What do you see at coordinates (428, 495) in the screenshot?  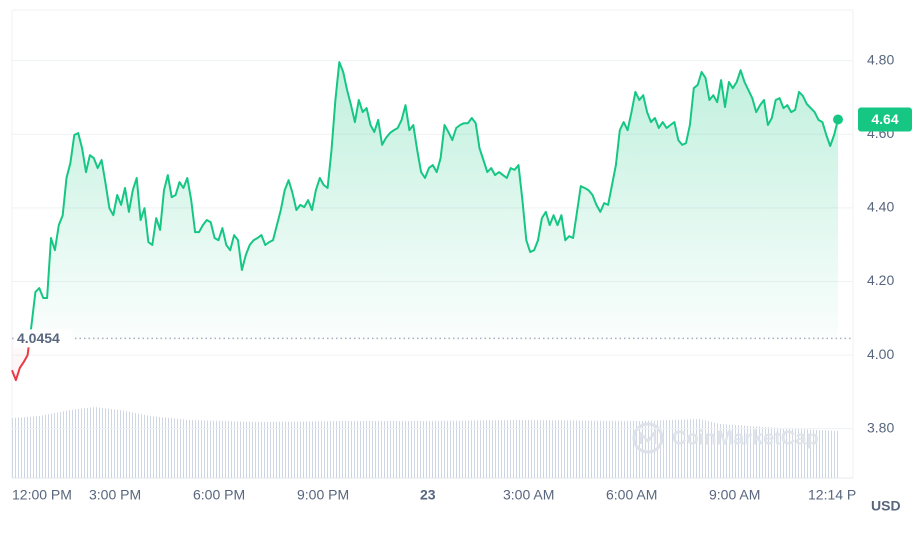 I see `x-tick-label: 23` at bounding box center [428, 495].